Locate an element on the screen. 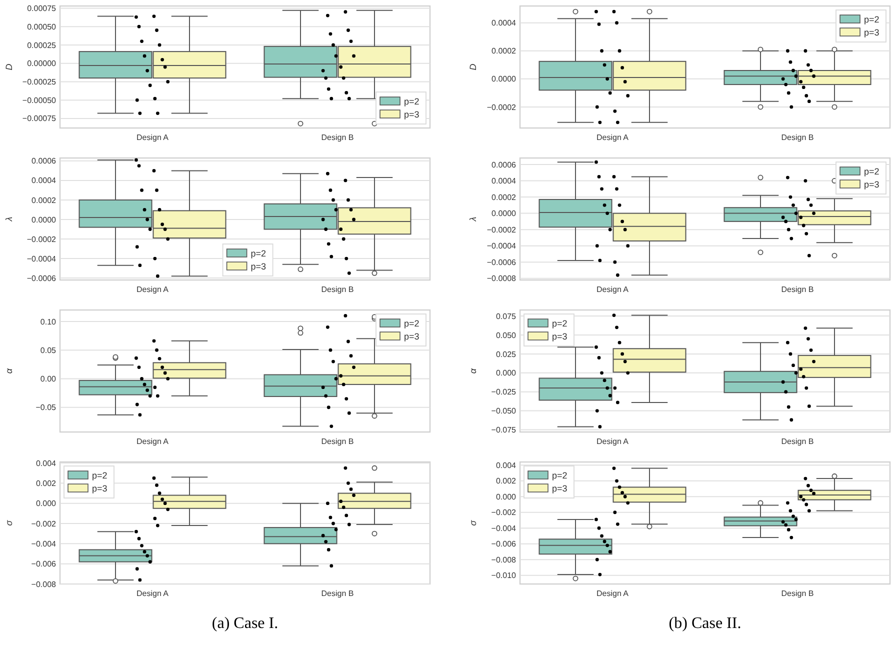 The height and width of the screenshot is (656, 894). y-tick-label: 0.025 is located at coordinates (506, 354).